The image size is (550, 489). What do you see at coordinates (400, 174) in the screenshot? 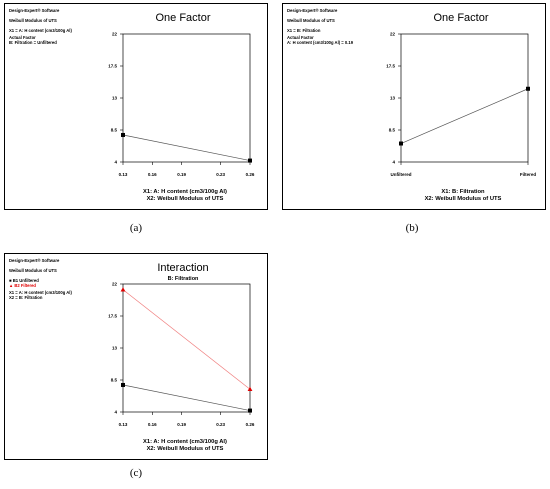
I see `x-tick-label: Unfiltered` at bounding box center [400, 174].